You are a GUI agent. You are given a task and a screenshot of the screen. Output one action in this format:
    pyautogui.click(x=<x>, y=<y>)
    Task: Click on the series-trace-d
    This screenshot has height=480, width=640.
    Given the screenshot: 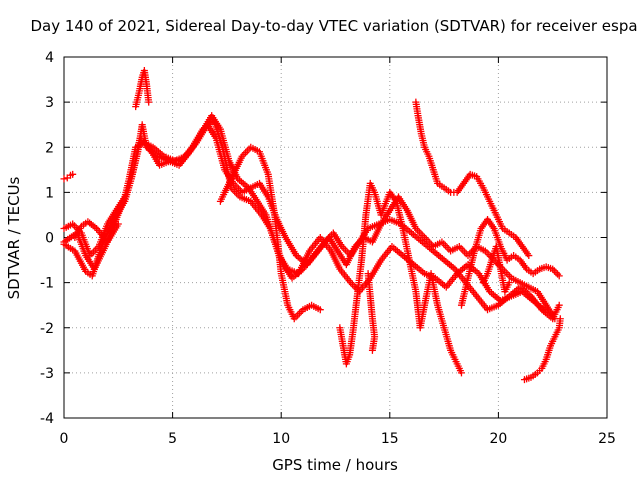 What is the action you would take?
    pyautogui.click(x=68, y=176)
    